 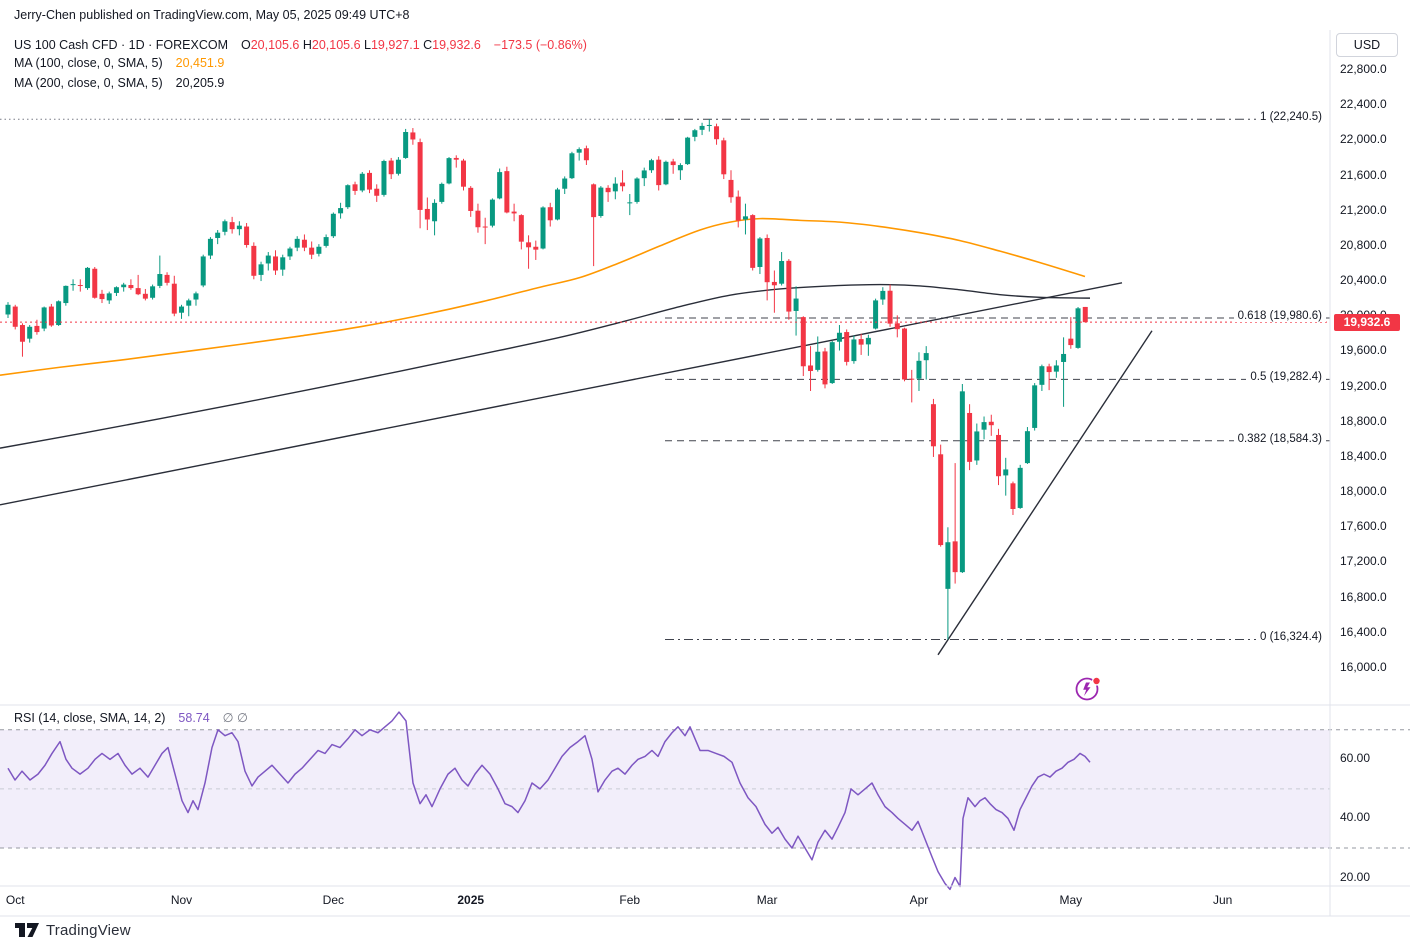 What do you see at coordinates (1367, 322) in the screenshot?
I see `last-price-badge: 19,932.6` at bounding box center [1367, 322].